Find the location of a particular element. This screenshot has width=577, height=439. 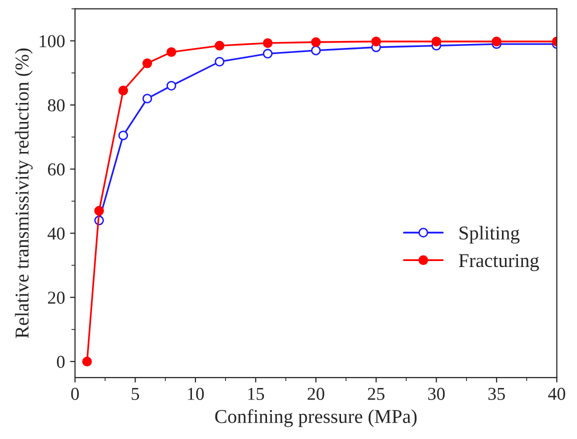

y-tick-label: 100 is located at coordinates (52, 41).